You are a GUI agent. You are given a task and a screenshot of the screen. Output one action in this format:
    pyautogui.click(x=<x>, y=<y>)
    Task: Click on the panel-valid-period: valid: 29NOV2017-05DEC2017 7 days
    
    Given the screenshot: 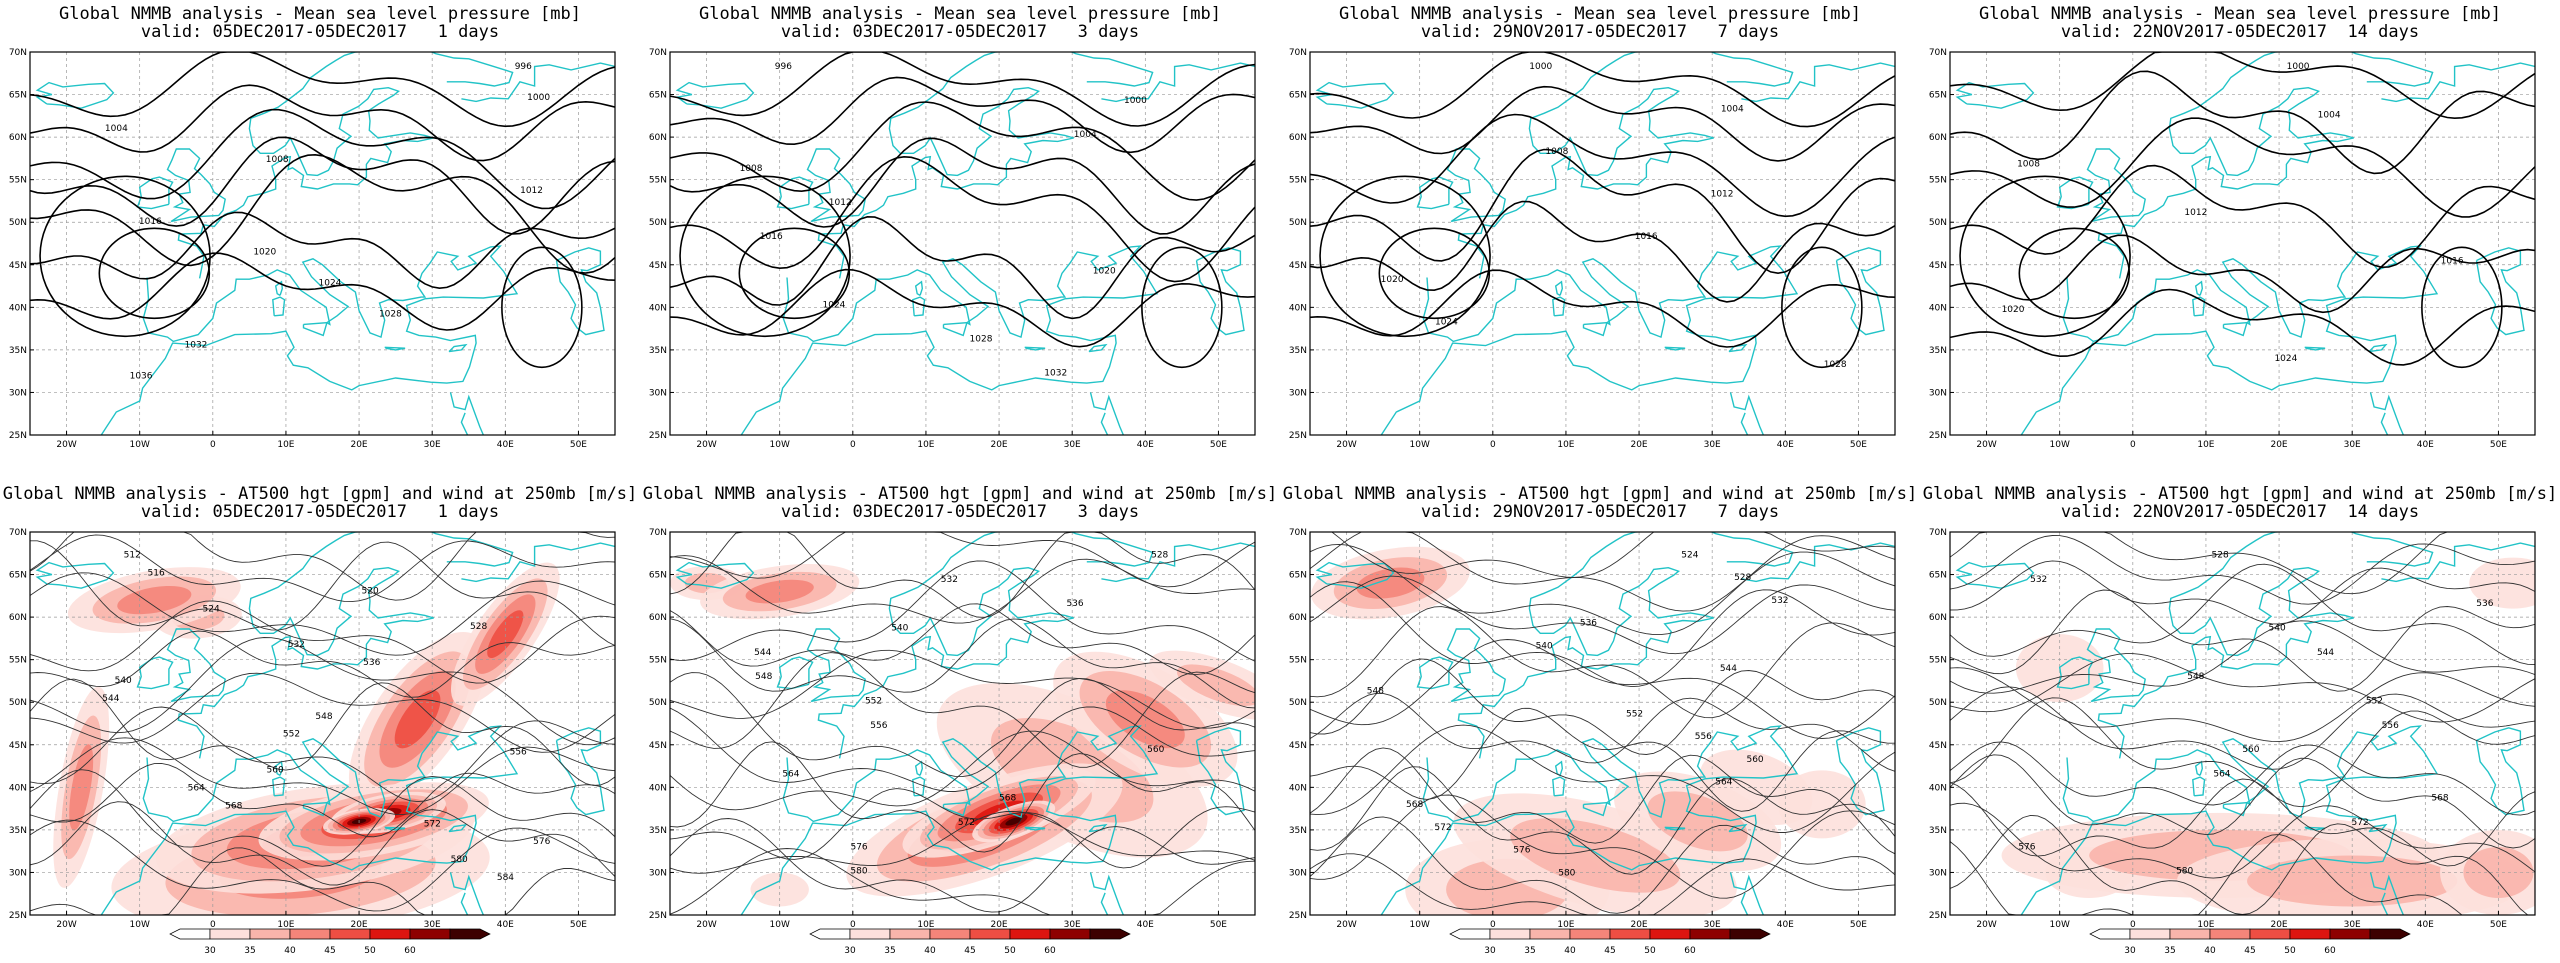 What is the action you would take?
    pyautogui.click(x=1600, y=32)
    